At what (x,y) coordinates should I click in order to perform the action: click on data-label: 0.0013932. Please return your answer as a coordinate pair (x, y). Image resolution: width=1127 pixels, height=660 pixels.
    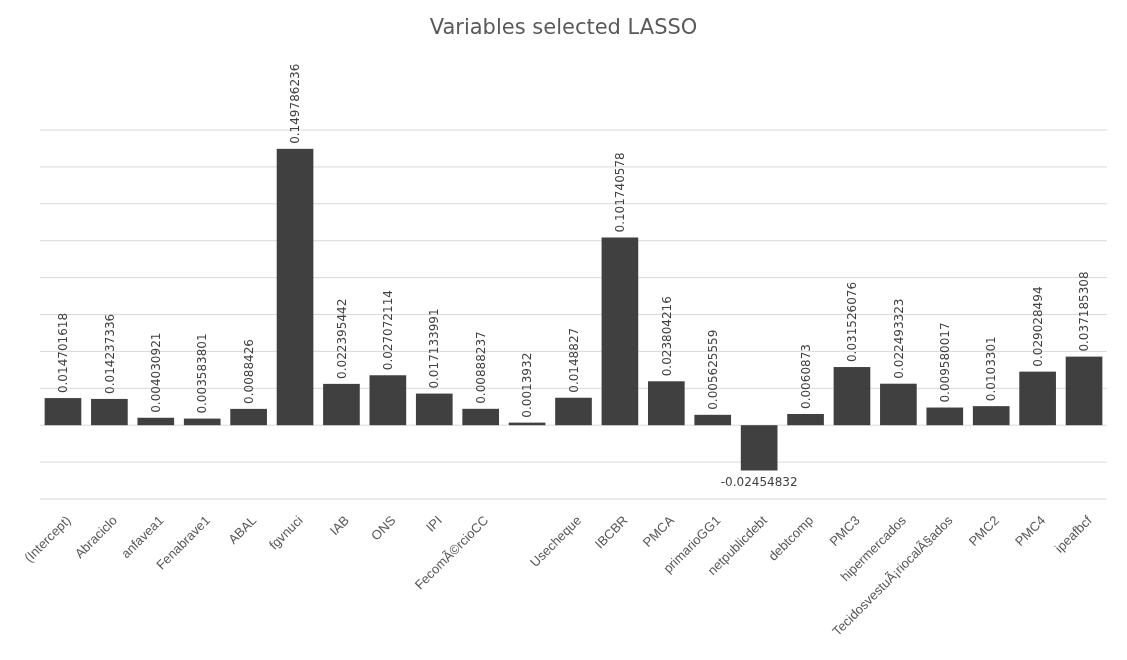
    Looking at the image, I should click on (527, 385).